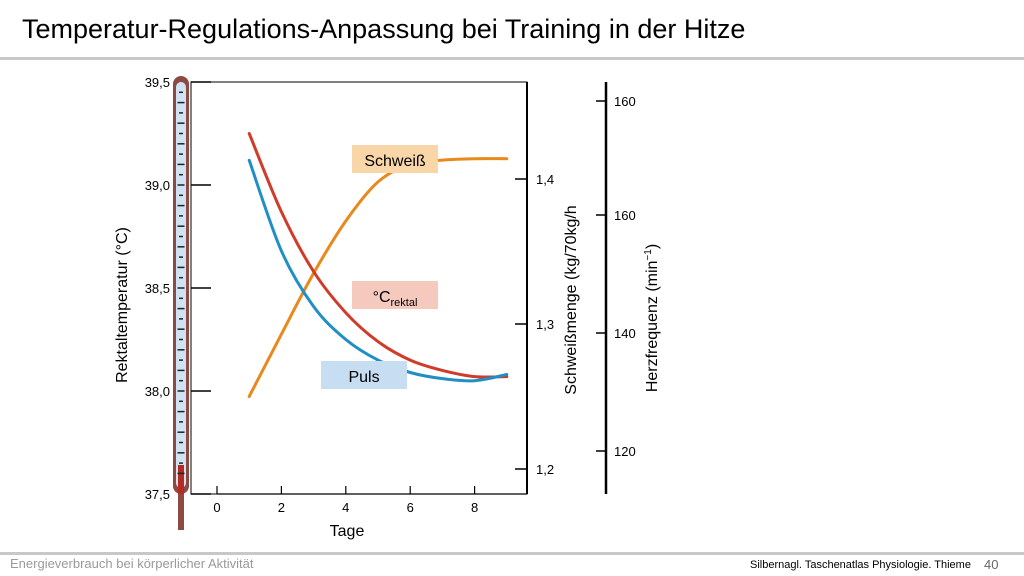  I want to click on x-axis: 0 2 4 6 8, so click(370, 500).